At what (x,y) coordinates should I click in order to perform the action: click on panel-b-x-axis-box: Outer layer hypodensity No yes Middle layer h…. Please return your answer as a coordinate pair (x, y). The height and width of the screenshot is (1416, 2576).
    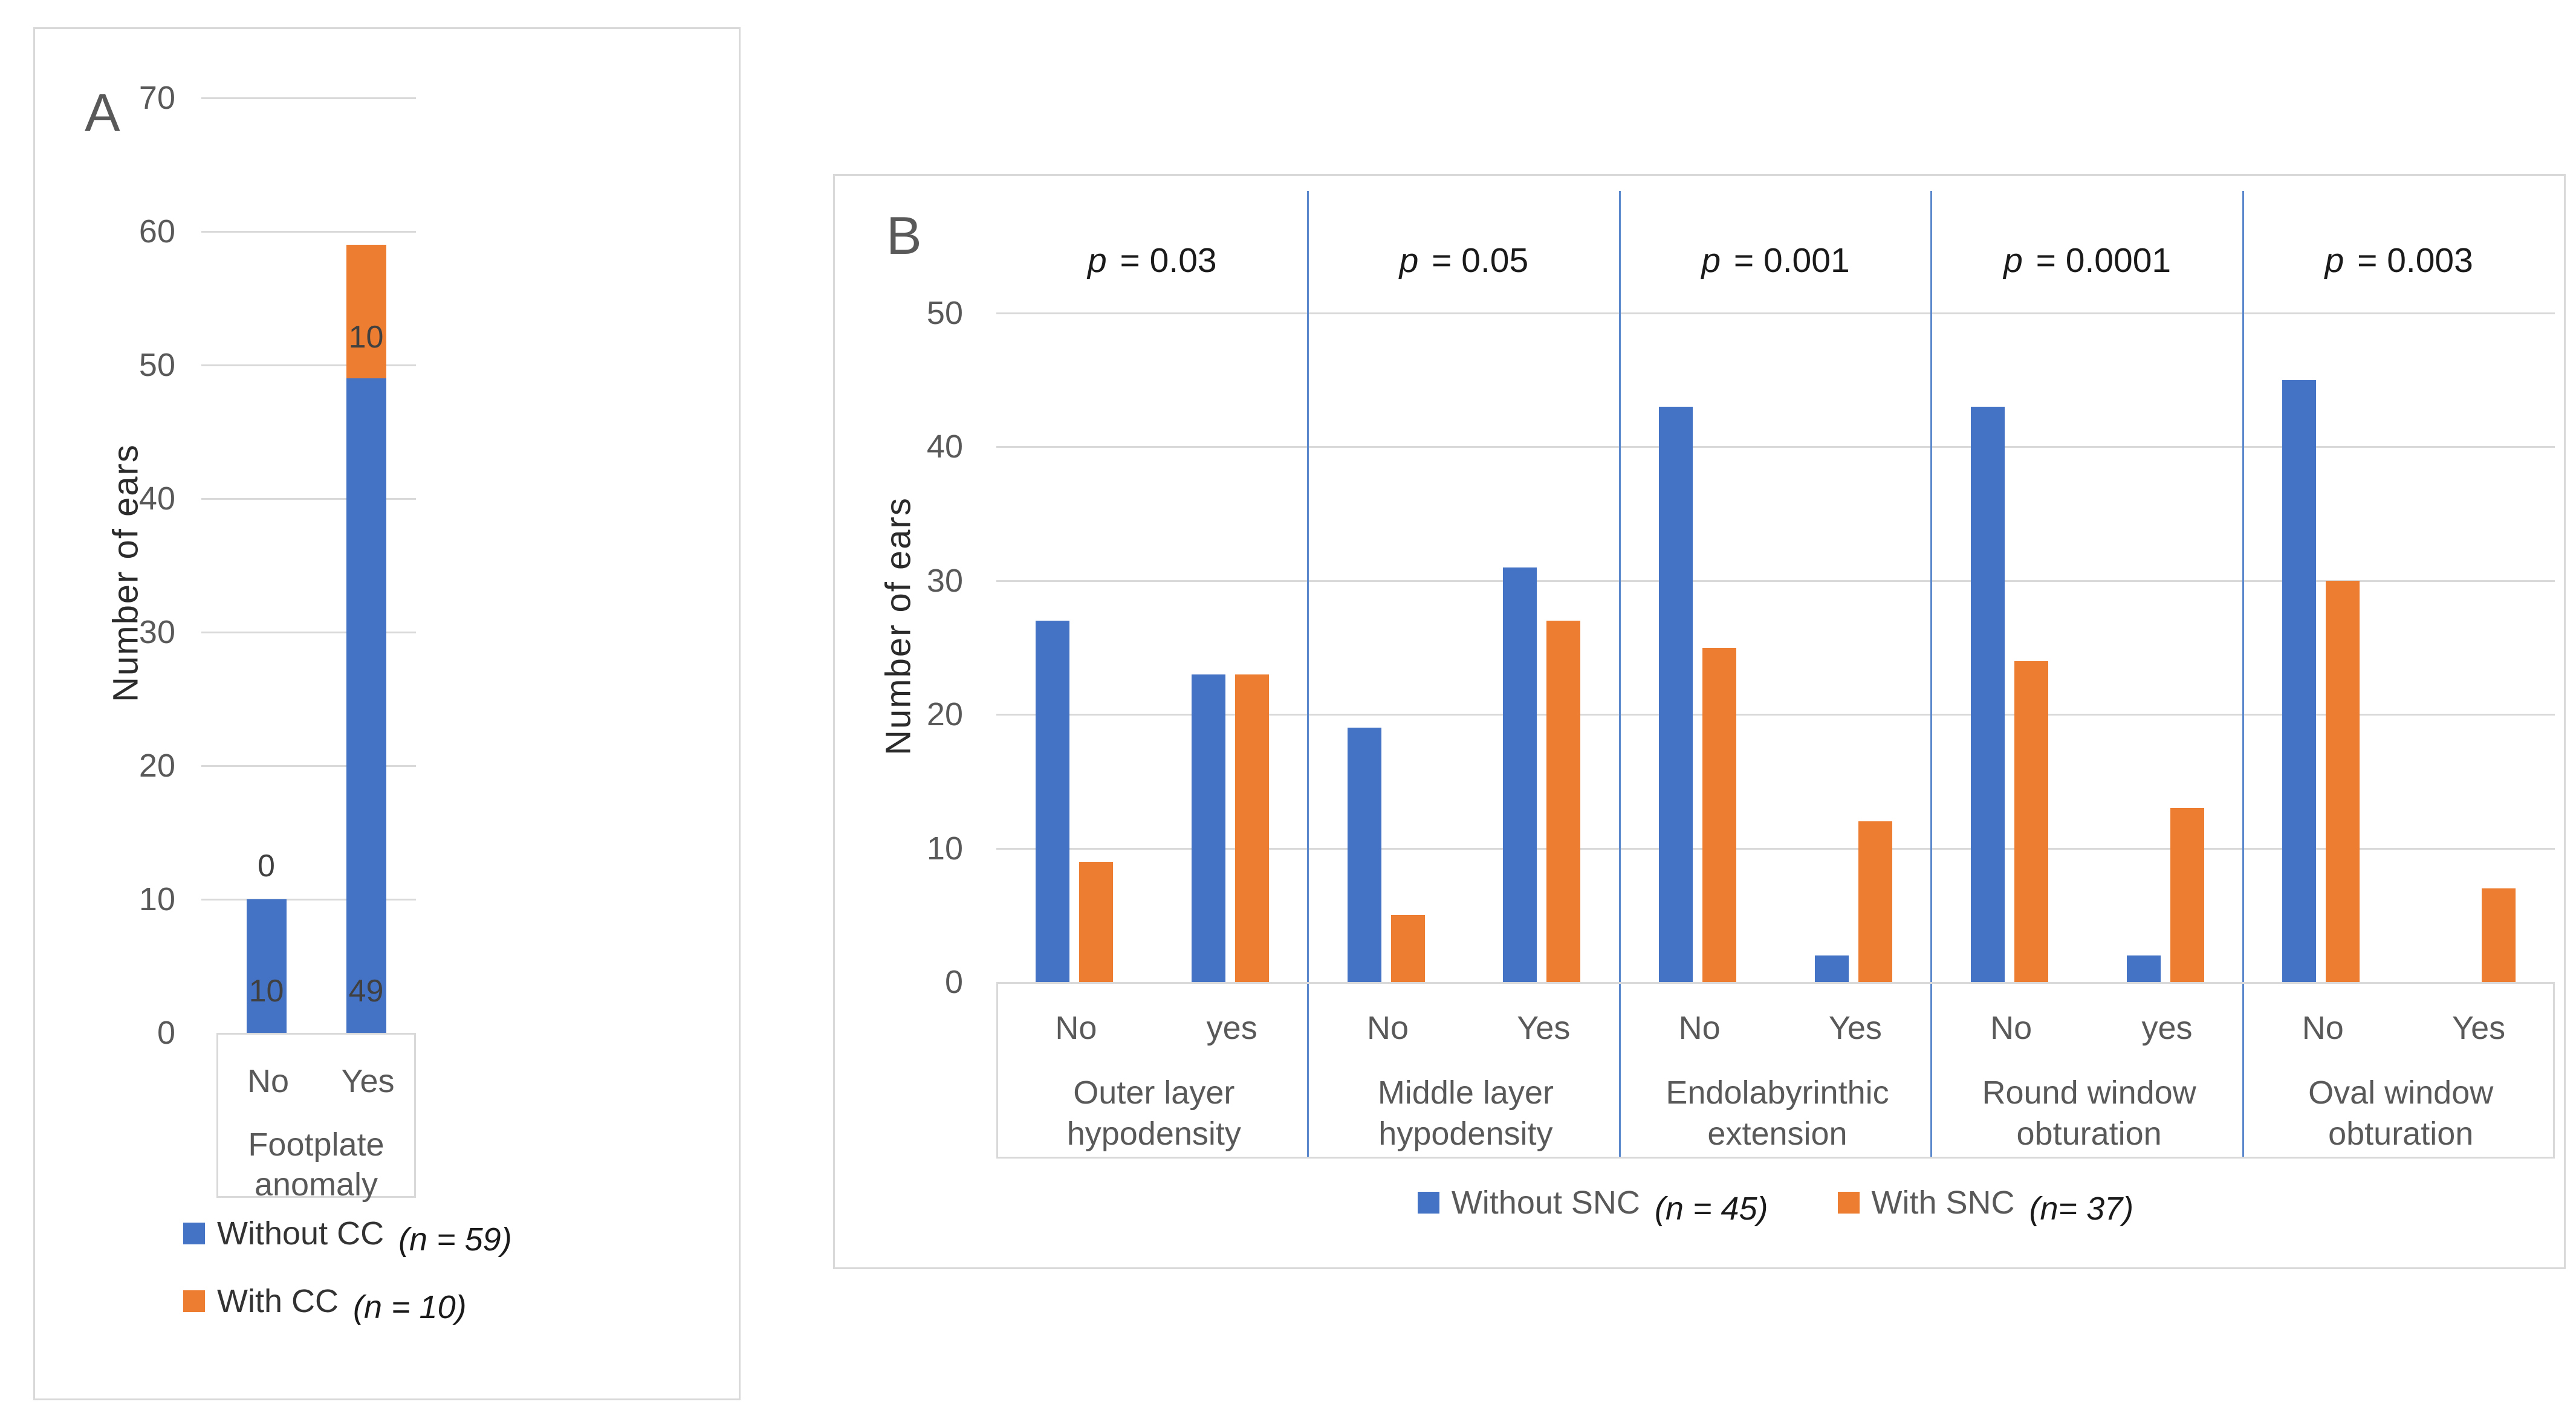
    Looking at the image, I should click on (1776, 1070).